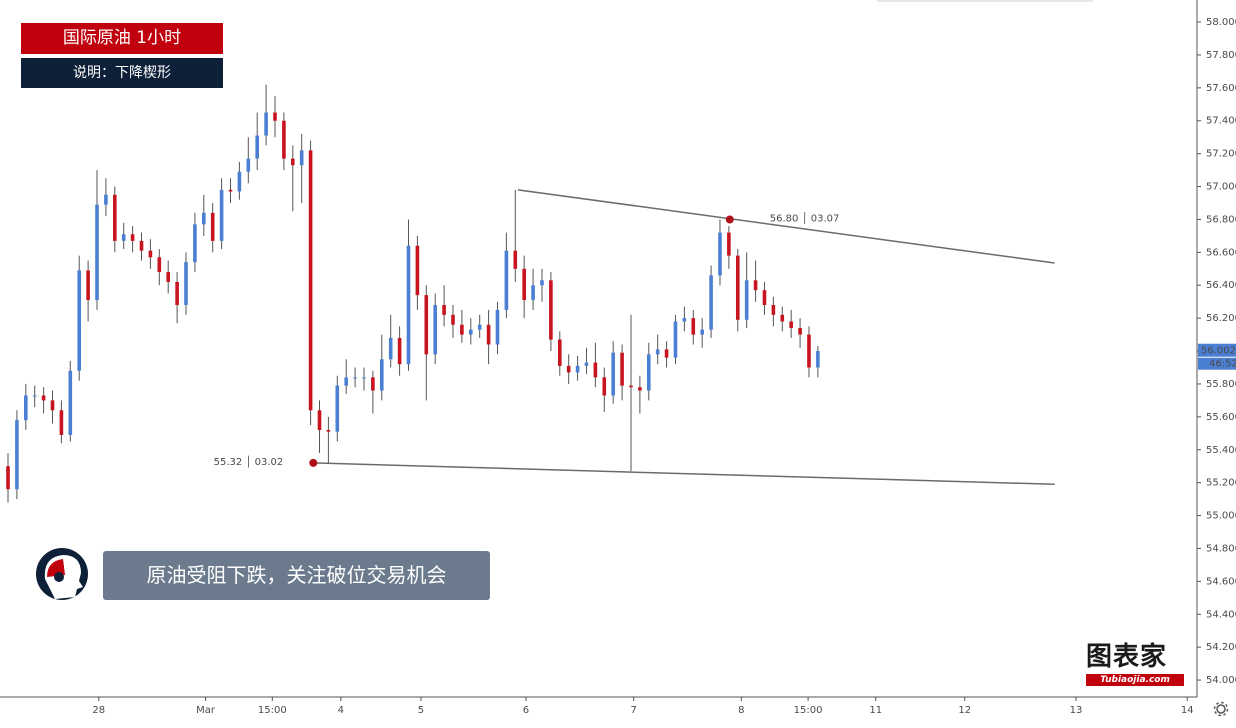 This screenshot has height=728, width=1236. I want to click on y-tick-label: 55.600, so click(1221, 417).